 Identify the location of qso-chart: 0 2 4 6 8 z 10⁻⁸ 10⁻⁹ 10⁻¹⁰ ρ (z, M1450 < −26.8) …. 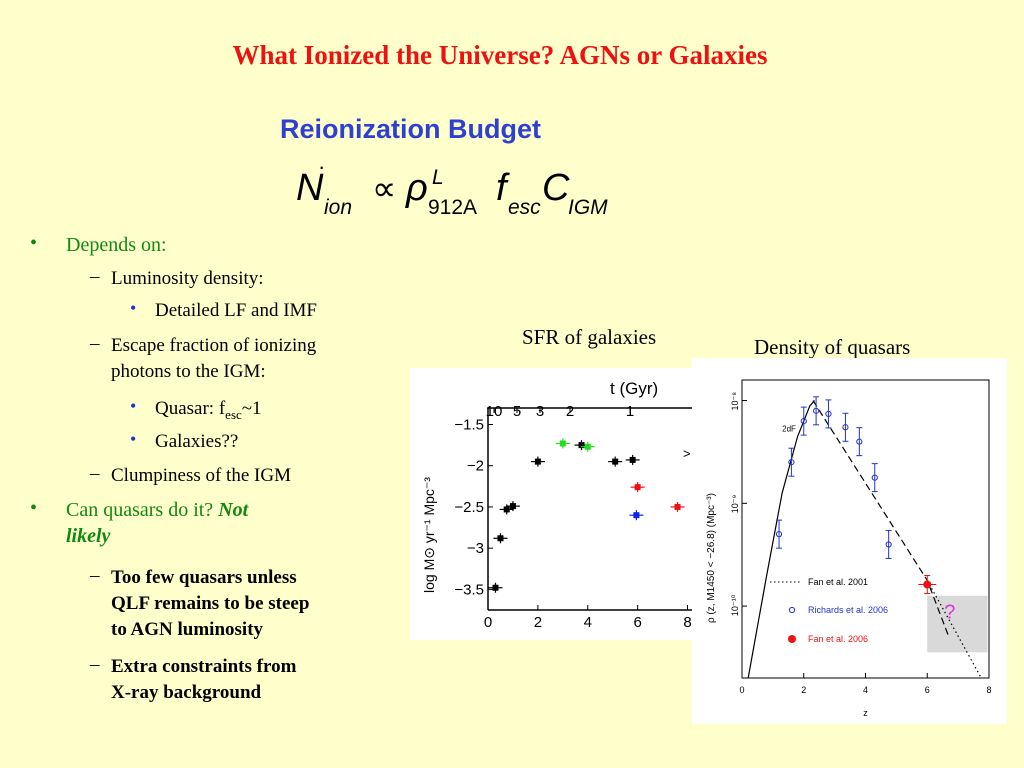
(849, 548).